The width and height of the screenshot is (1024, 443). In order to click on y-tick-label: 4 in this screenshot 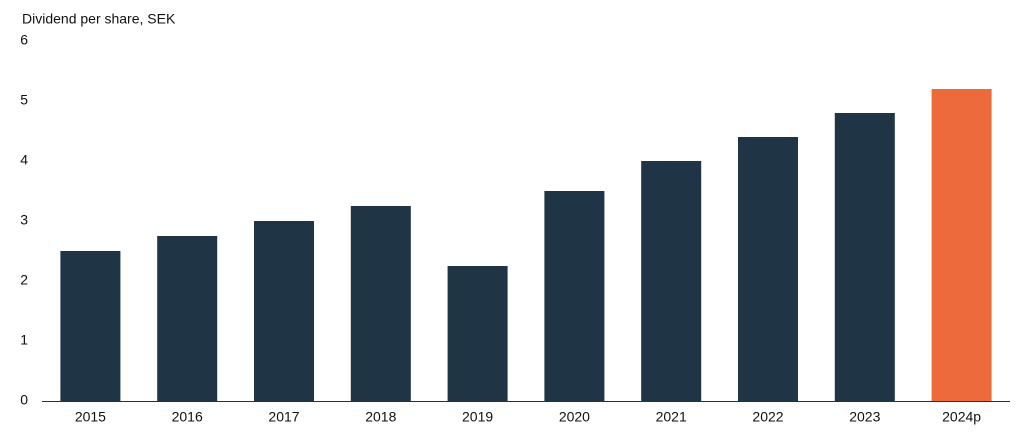, I will do `click(24, 160)`.